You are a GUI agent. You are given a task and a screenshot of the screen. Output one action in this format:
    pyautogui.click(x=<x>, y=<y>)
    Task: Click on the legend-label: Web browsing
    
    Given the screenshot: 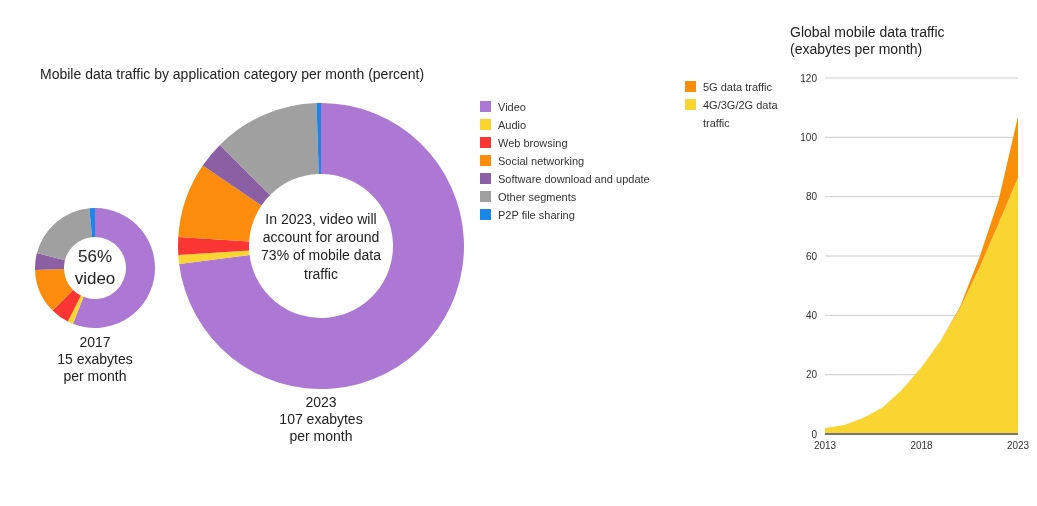 What is the action you would take?
    pyautogui.click(x=533, y=143)
    